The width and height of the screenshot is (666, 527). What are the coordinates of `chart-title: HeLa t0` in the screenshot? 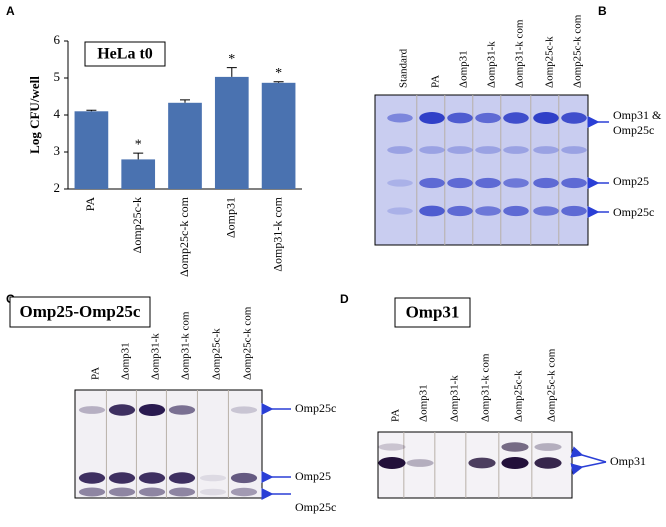 It's located at (125, 54).